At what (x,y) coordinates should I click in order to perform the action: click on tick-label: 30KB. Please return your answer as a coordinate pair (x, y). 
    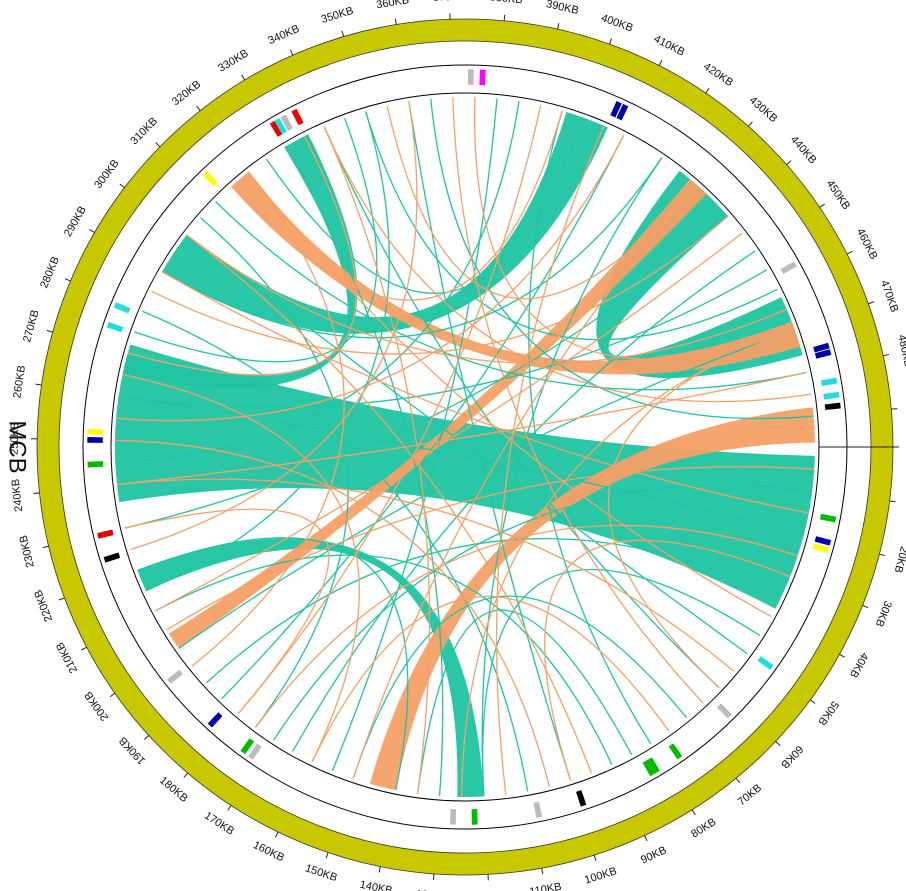
    Looking at the image, I should click on (883, 613).